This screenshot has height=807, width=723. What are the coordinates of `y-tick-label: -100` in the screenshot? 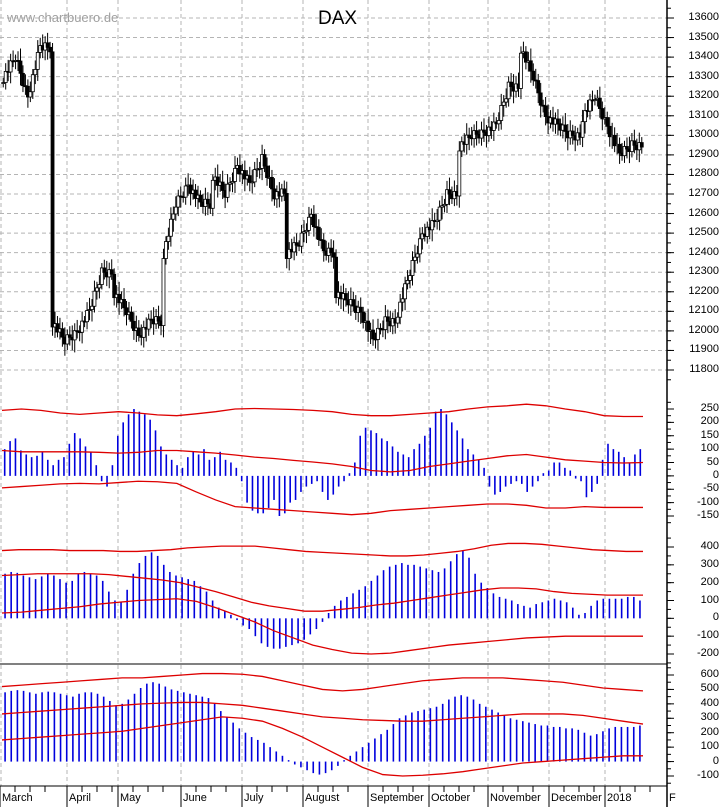 It's located at (707, 775).